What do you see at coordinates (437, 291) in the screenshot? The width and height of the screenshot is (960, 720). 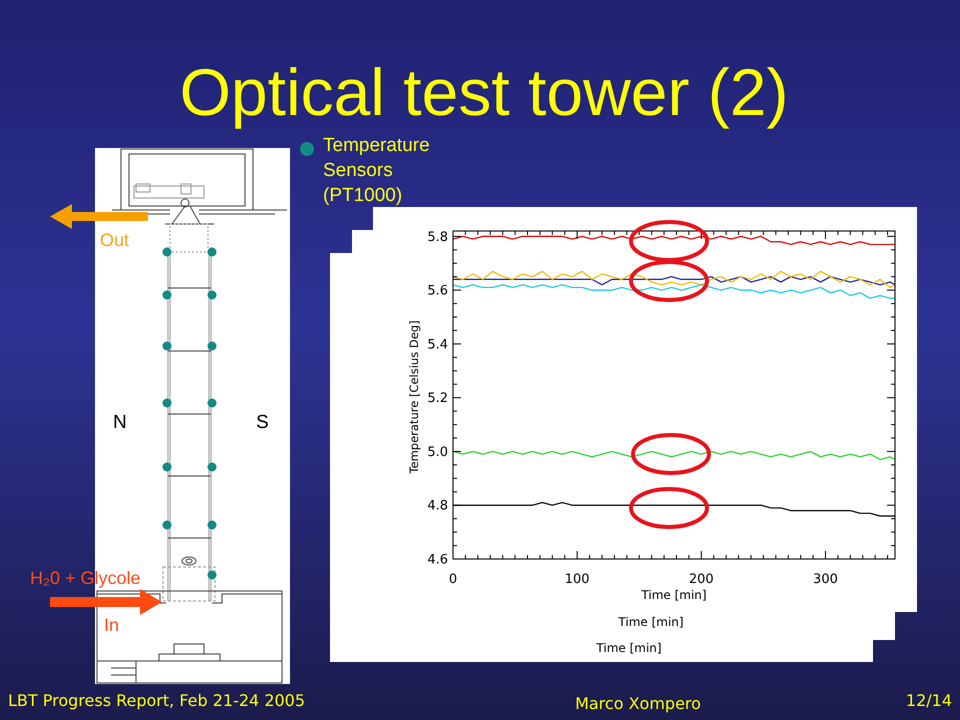 I see `y-tick-label: 5.6` at bounding box center [437, 291].